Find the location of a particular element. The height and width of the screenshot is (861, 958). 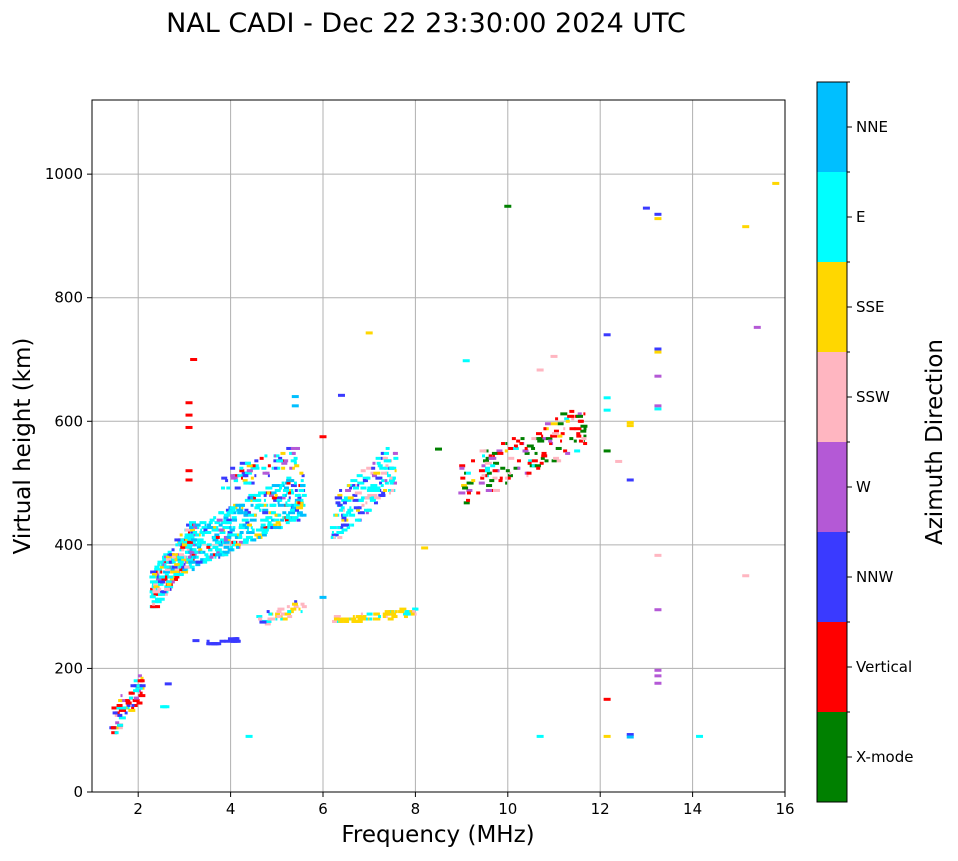

x-tick-label: 10 is located at coordinates (507, 809).